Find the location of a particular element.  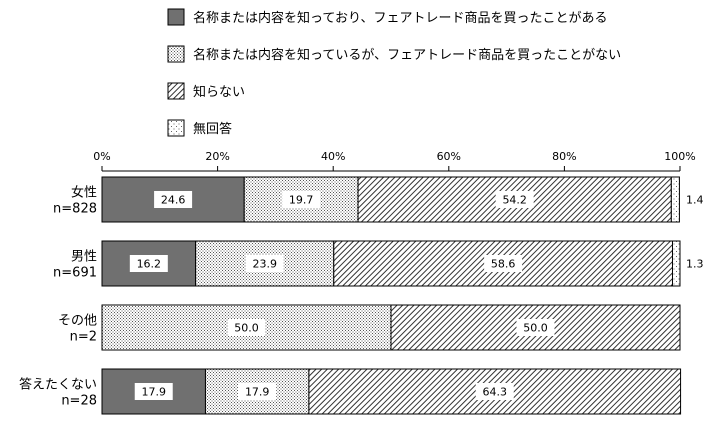

data-label-1-1: 24.6 is located at coordinates (173, 200).